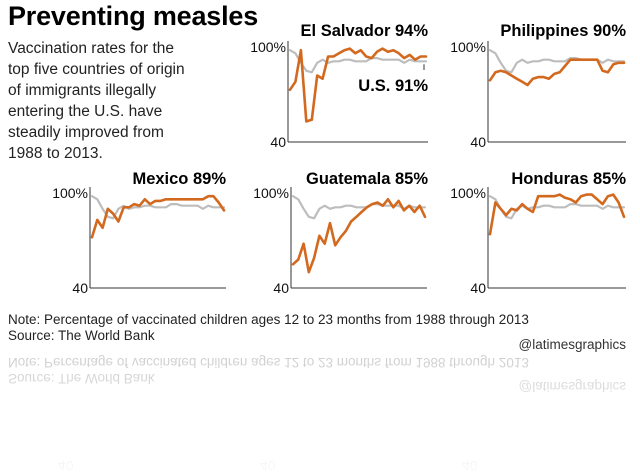  Describe the element at coordinates (393, 86) in the screenshot. I see `us-label: U.S. 91%` at that location.